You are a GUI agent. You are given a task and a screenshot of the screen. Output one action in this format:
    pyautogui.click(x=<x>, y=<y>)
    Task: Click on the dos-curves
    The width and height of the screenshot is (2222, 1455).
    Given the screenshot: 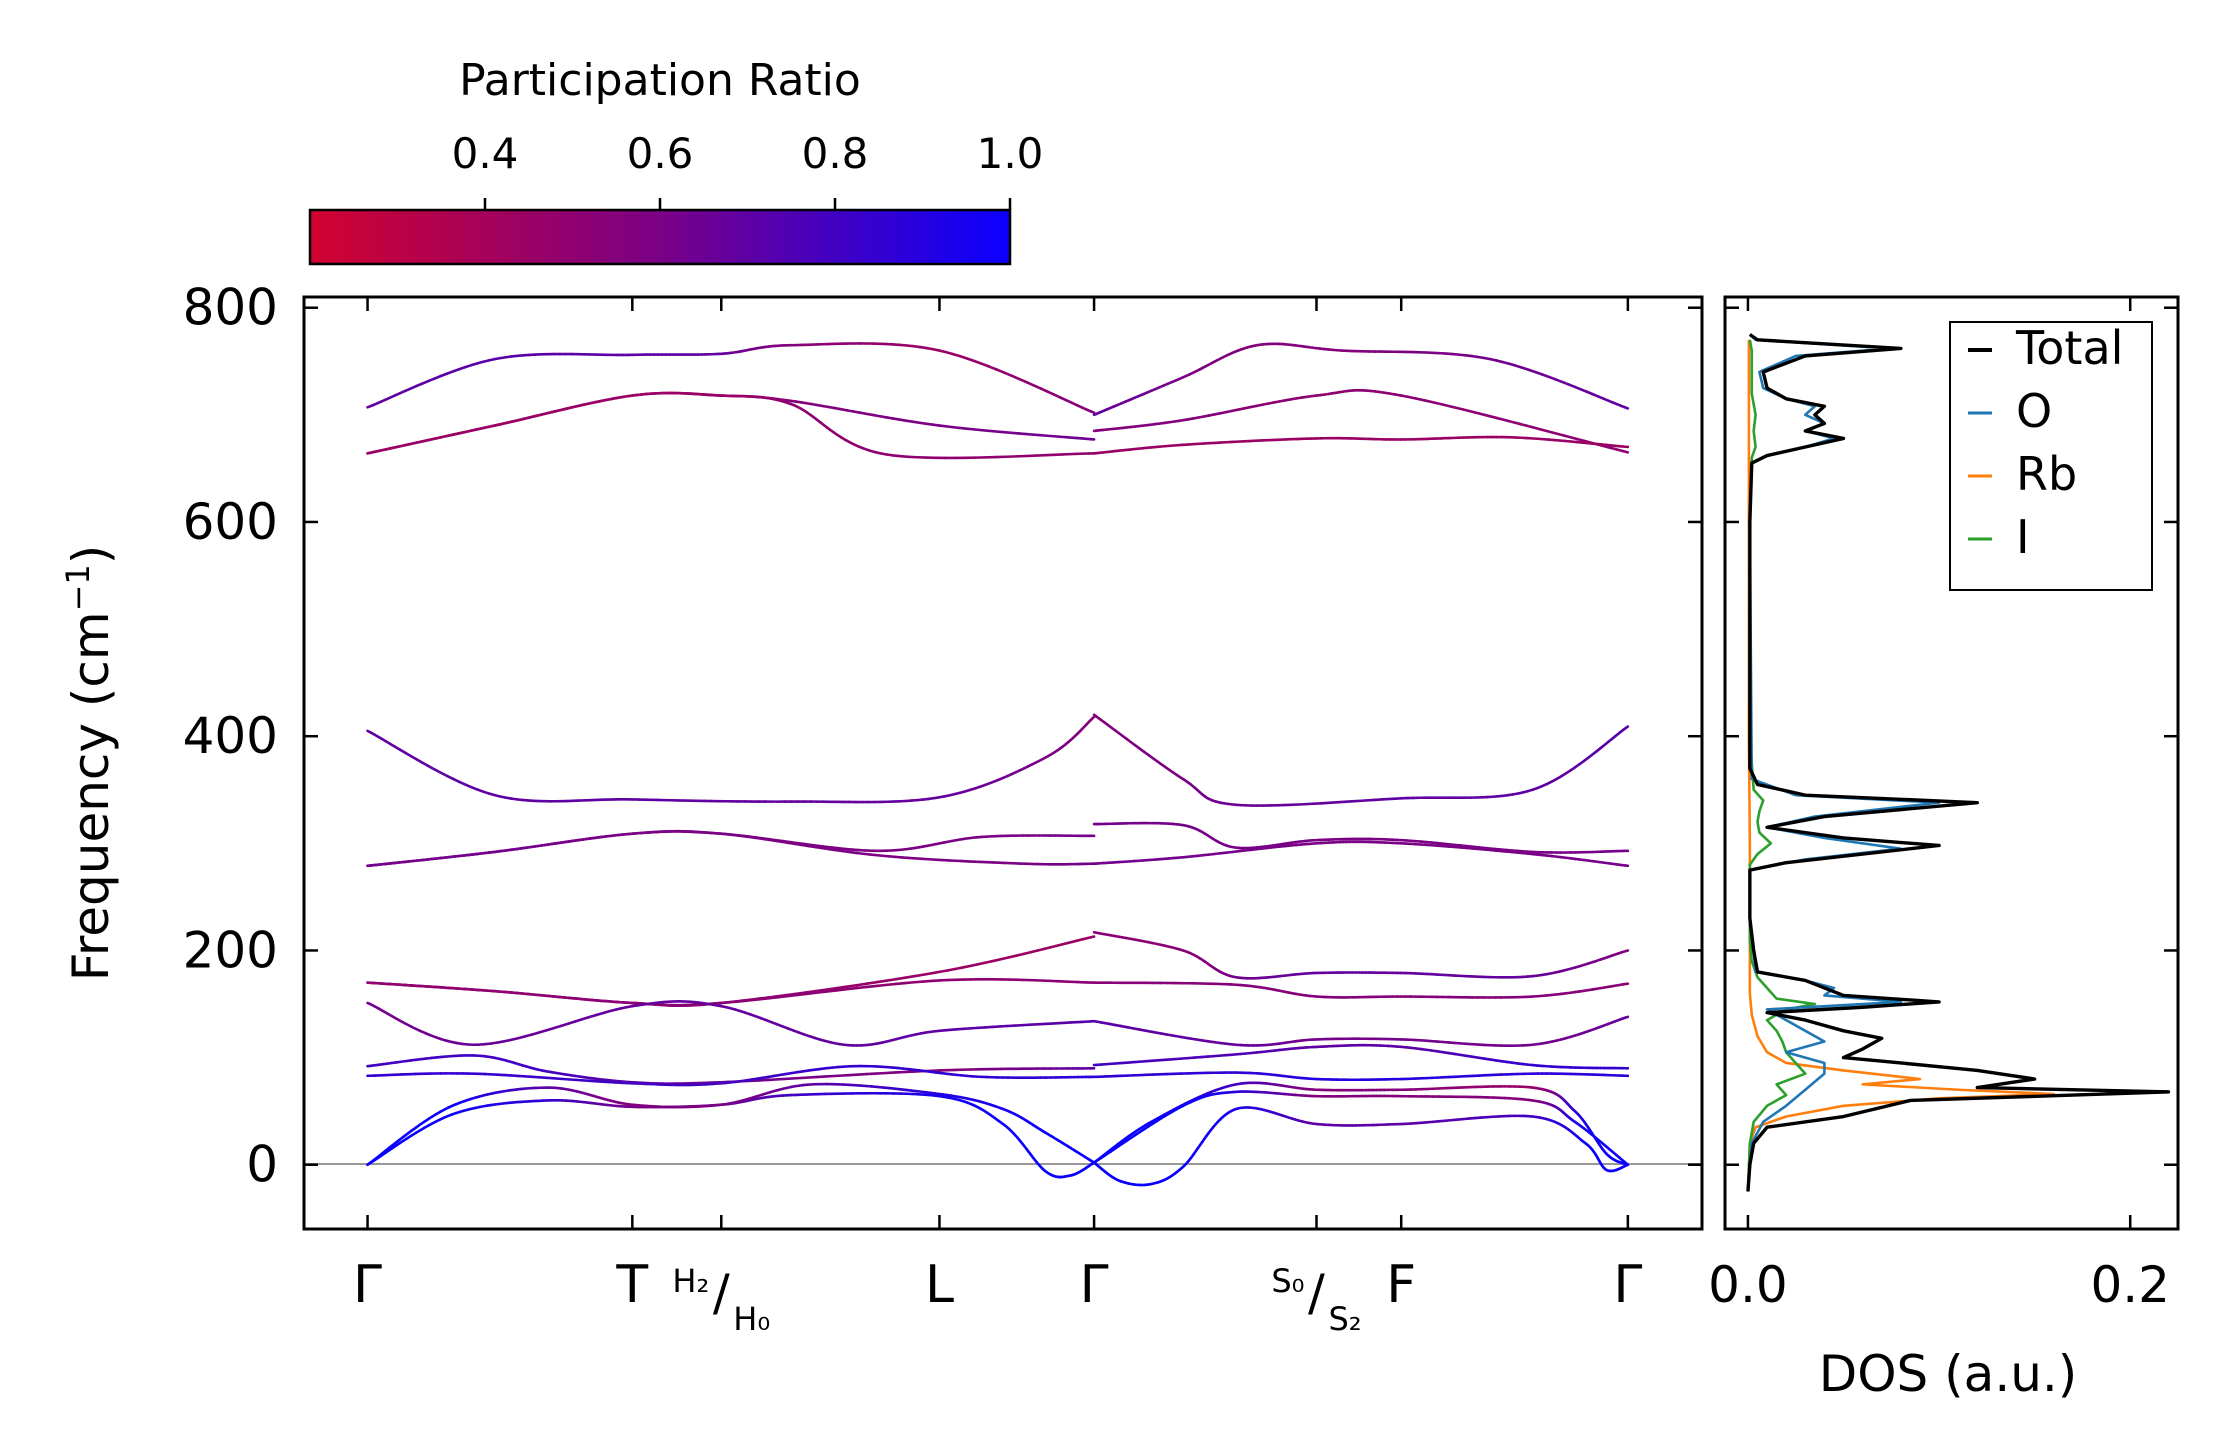 What is the action you would take?
    pyautogui.click(x=1958, y=762)
    